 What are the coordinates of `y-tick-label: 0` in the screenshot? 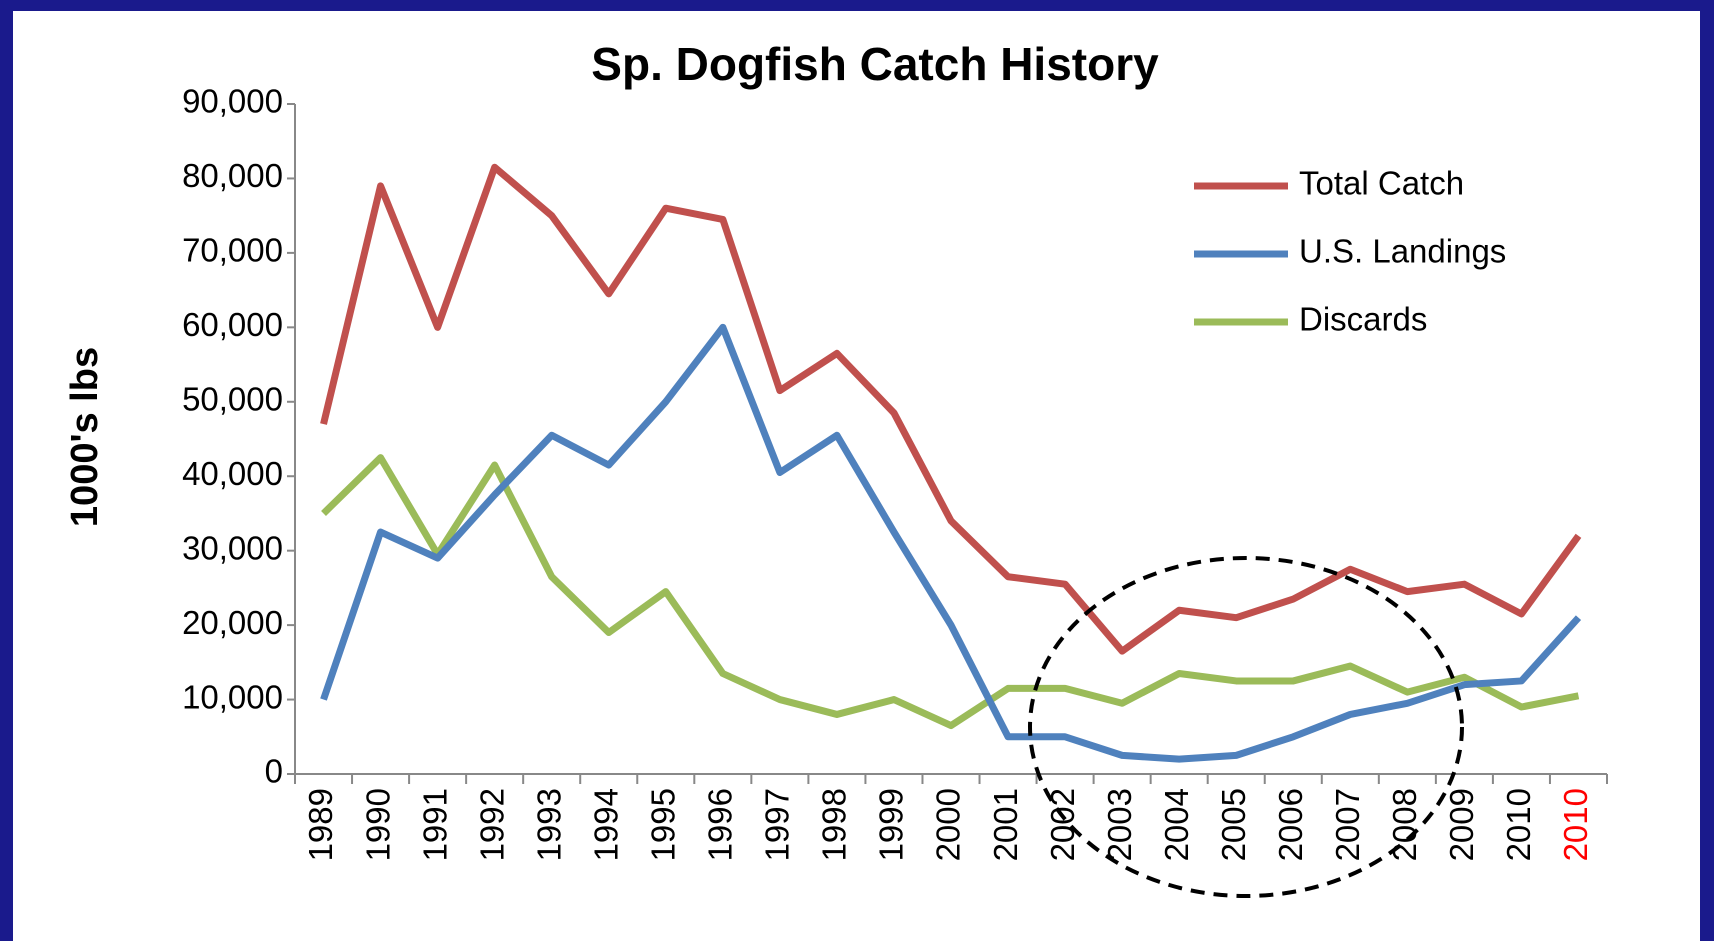 It's located at (274, 771).